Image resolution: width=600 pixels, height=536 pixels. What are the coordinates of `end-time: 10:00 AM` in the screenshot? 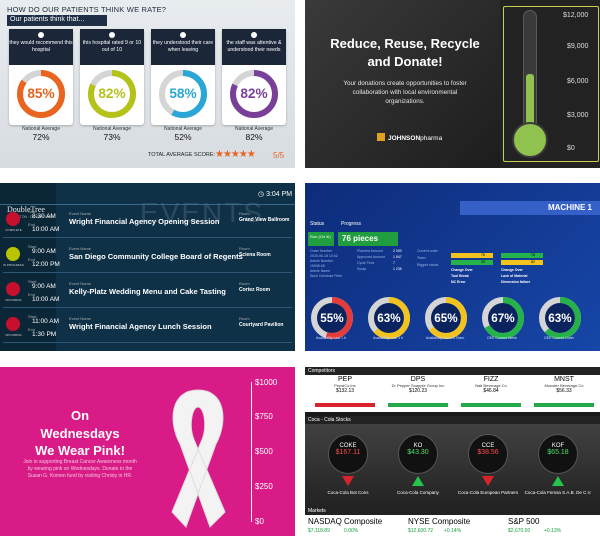 It's located at (46, 299).